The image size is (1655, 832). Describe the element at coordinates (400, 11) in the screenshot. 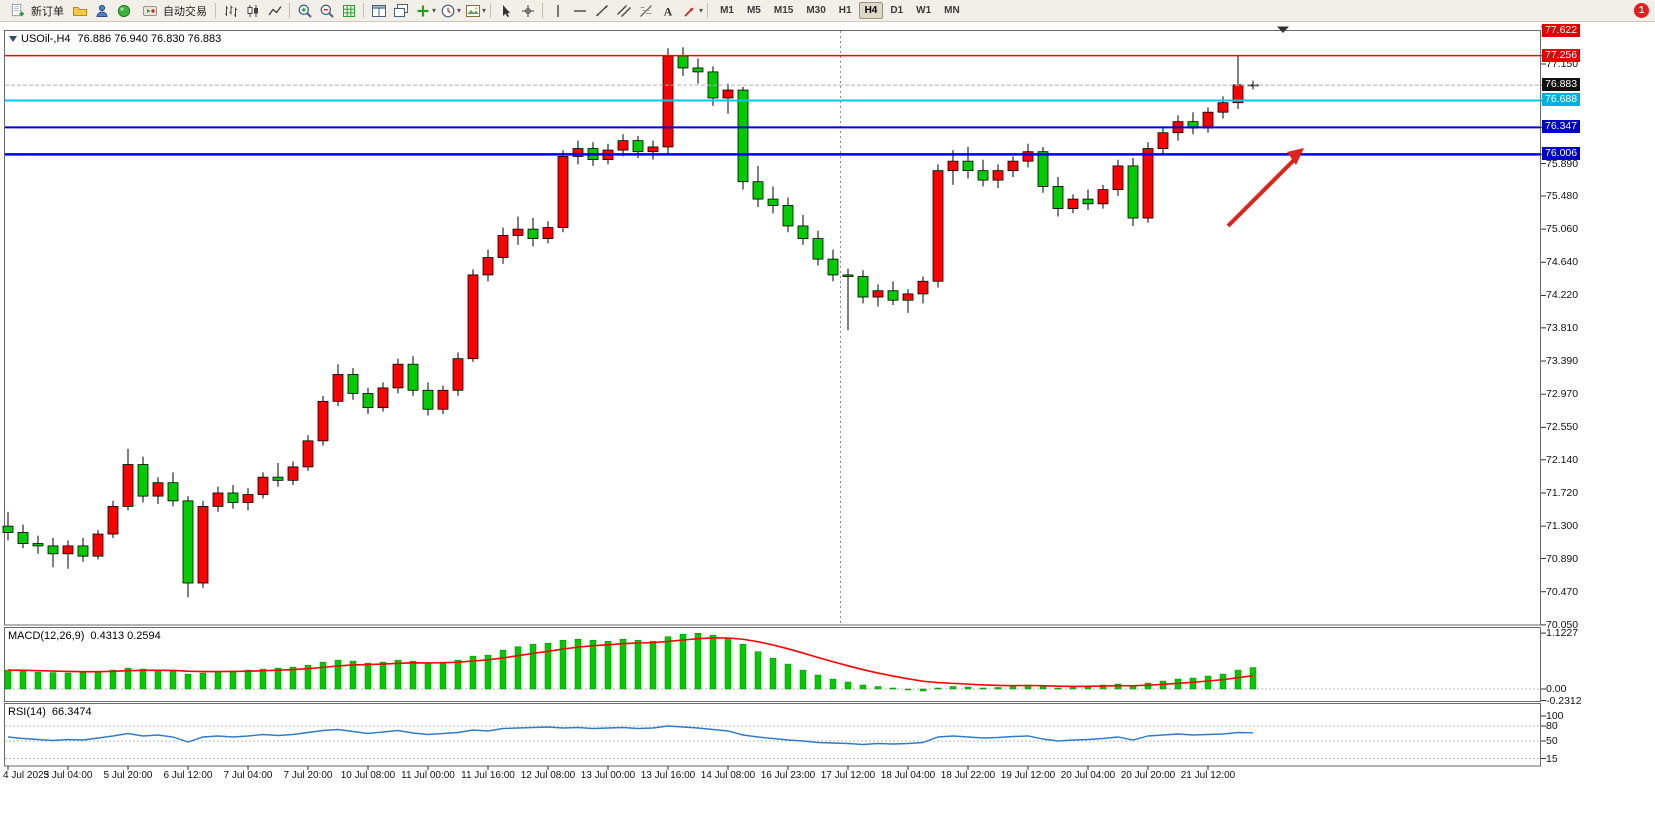

I see `cascade-windows-icon` at that location.